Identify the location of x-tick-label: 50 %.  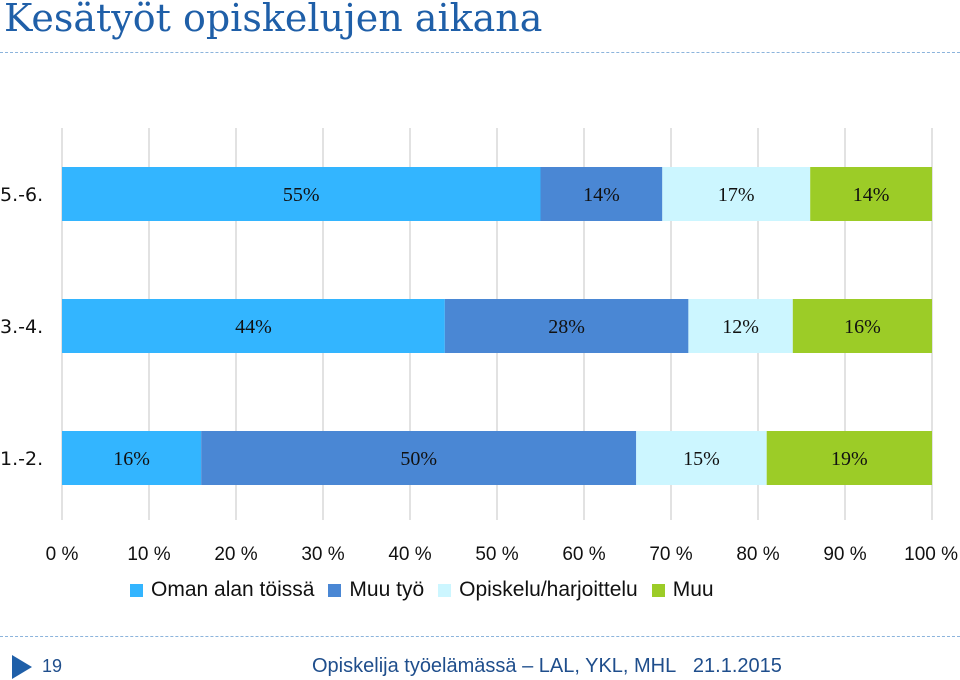
(496, 554).